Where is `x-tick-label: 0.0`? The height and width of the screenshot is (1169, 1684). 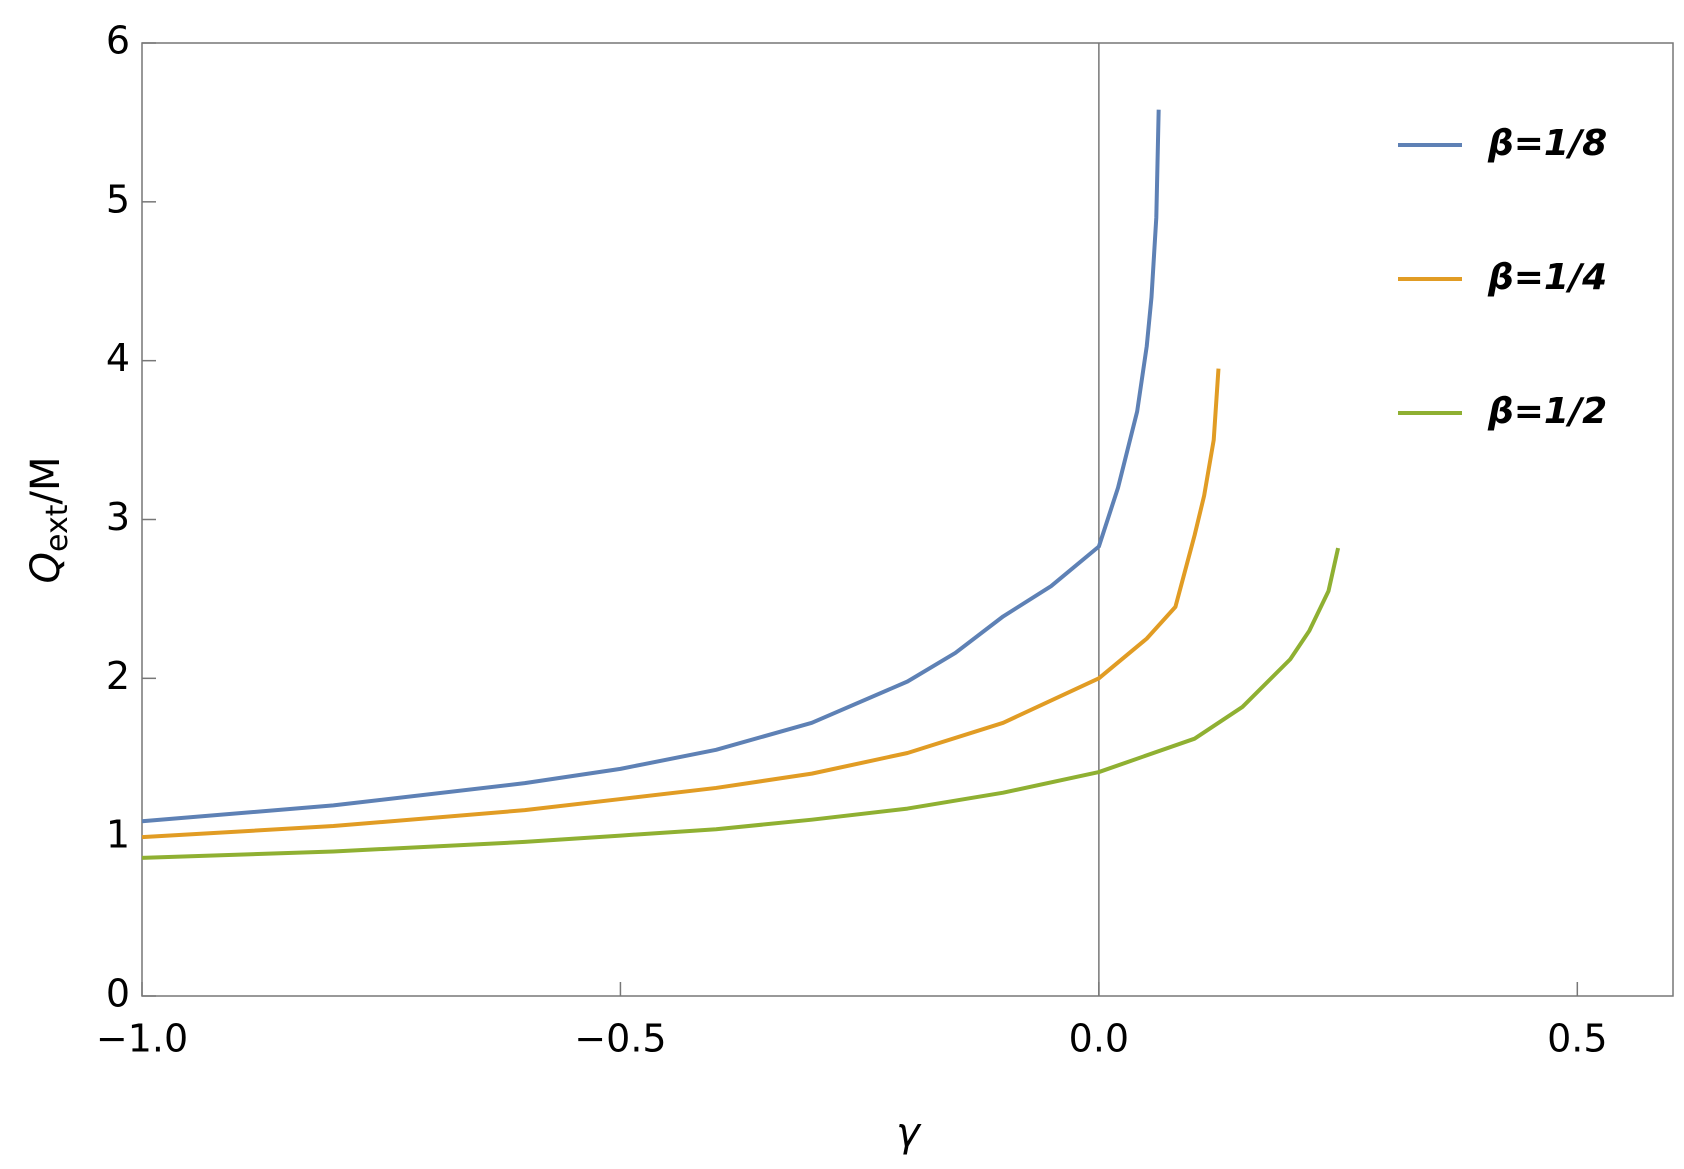 x-tick-label: 0.0 is located at coordinates (1099, 1039).